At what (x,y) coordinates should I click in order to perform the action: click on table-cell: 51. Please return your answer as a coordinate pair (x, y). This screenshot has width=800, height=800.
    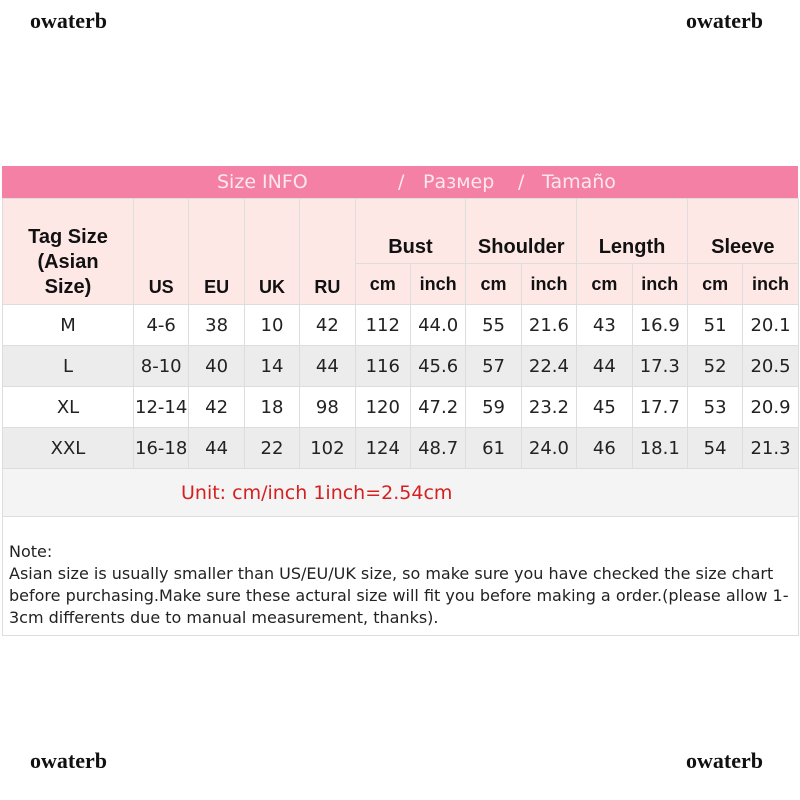
    Looking at the image, I should click on (715, 325).